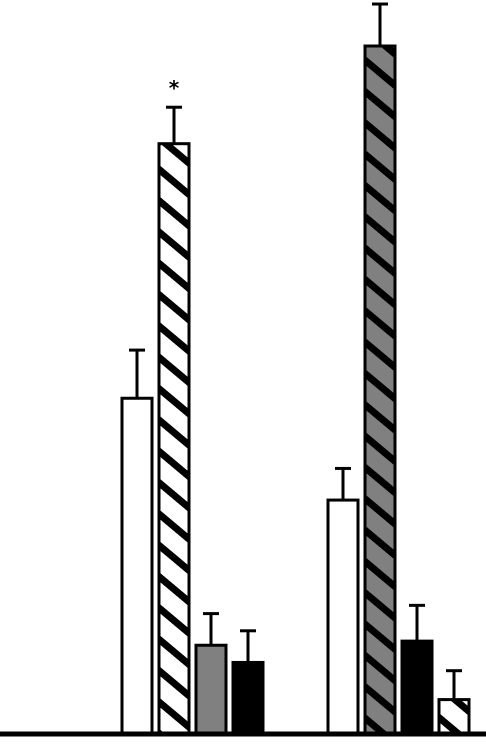 This screenshot has width=486, height=746. What do you see at coordinates (174, 439) in the screenshot?
I see `bar-g1-b2` at bounding box center [174, 439].